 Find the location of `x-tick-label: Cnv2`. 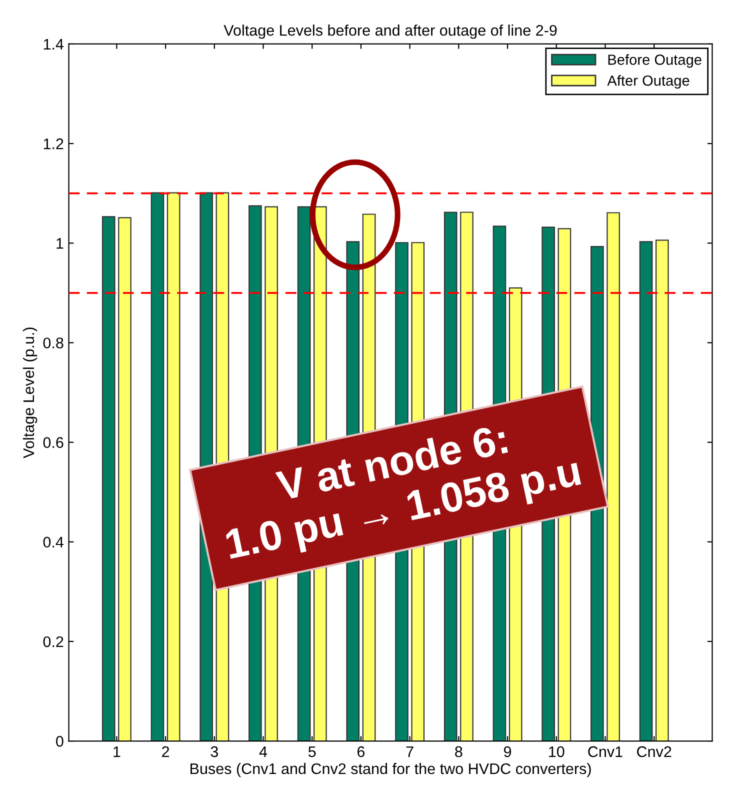

x-tick-label: Cnv2 is located at coordinates (654, 752).